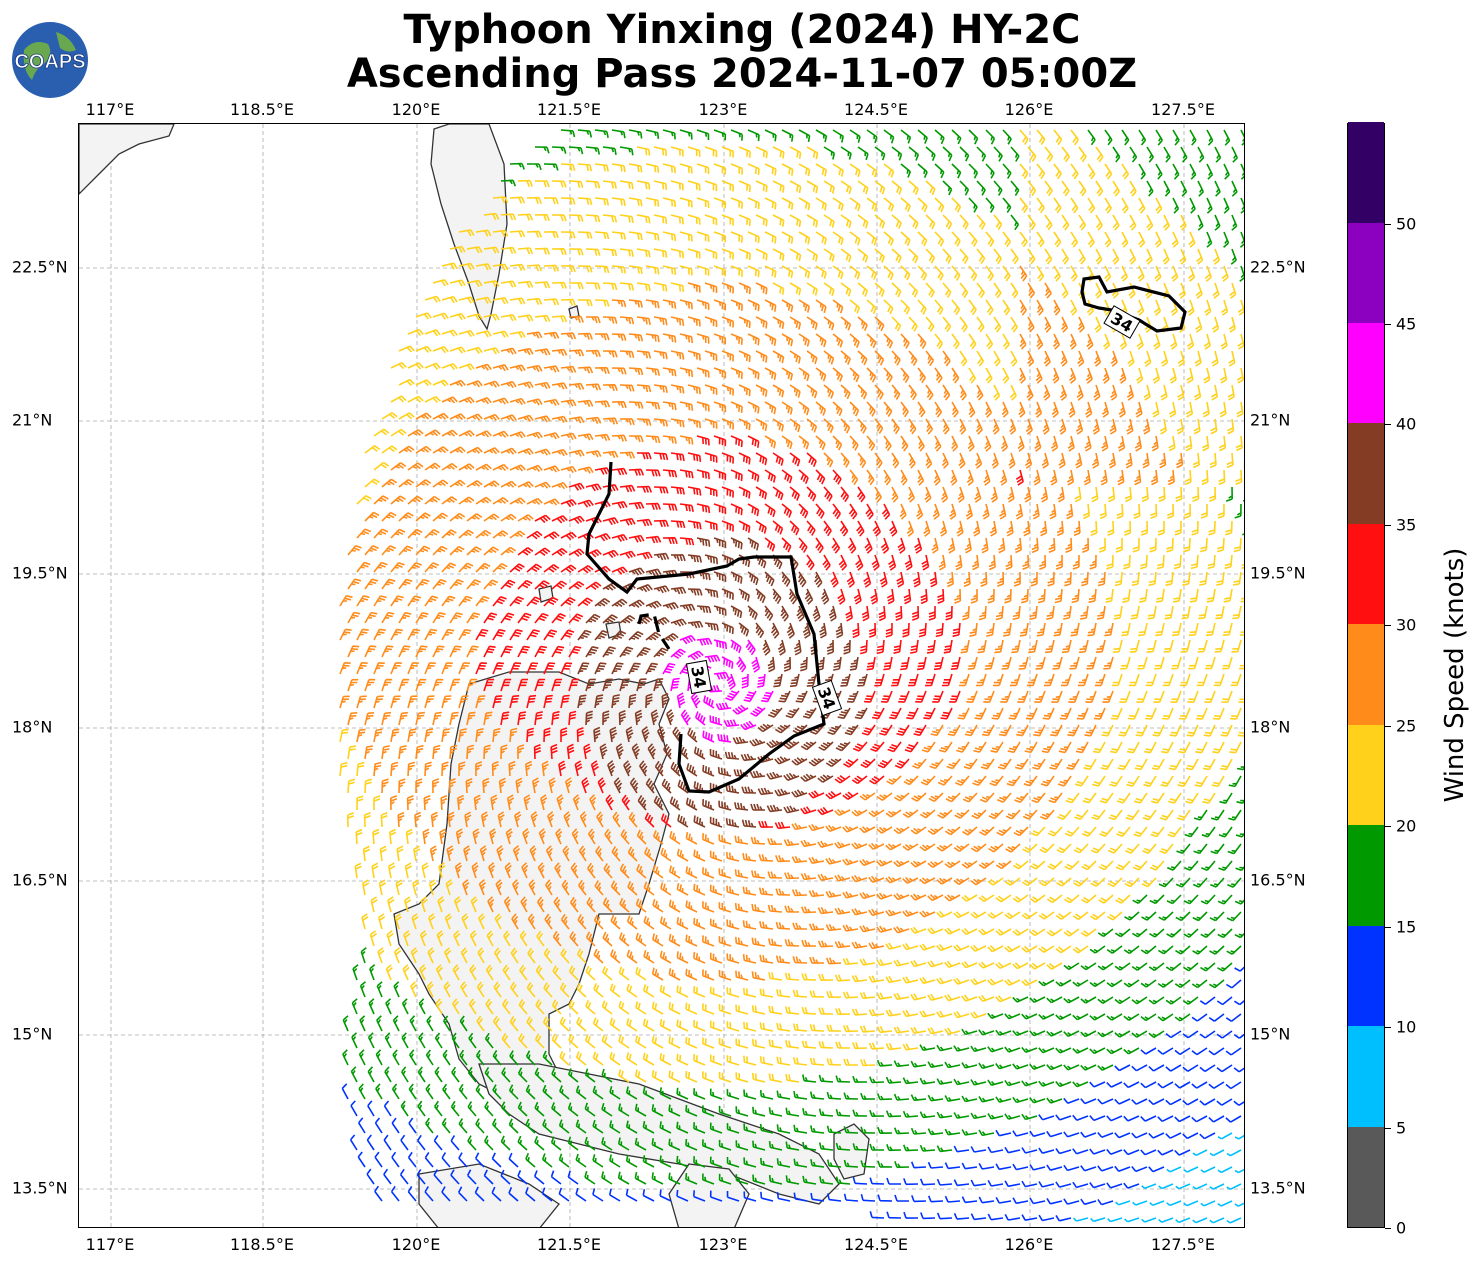 This screenshot has height=1264, width=1484. What do you see at coordinates (613, 630) in the screenshot?
I see `calayan-island` at bounding box center [613, 630].